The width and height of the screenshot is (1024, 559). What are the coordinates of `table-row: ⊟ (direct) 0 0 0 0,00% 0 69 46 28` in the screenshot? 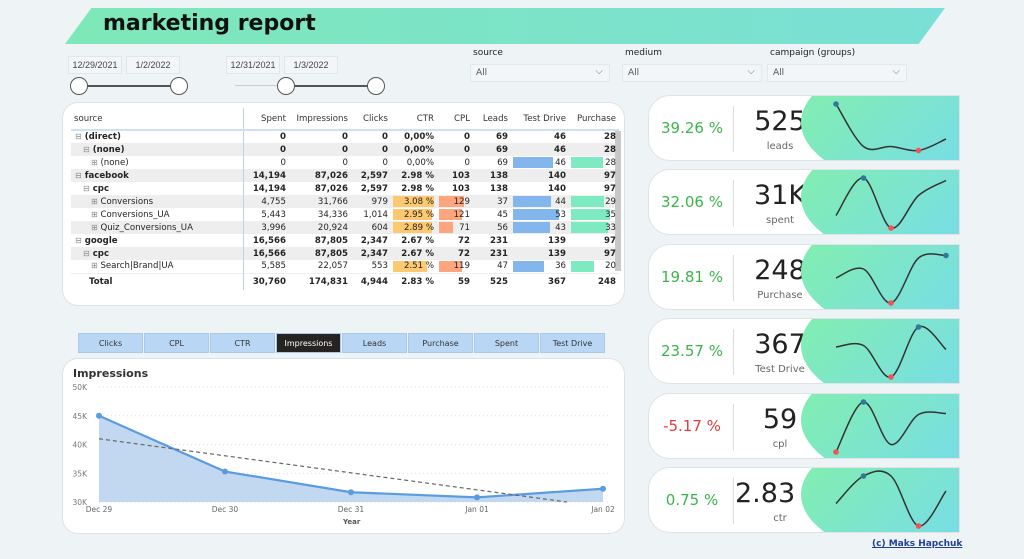 It's located at (345, 136).